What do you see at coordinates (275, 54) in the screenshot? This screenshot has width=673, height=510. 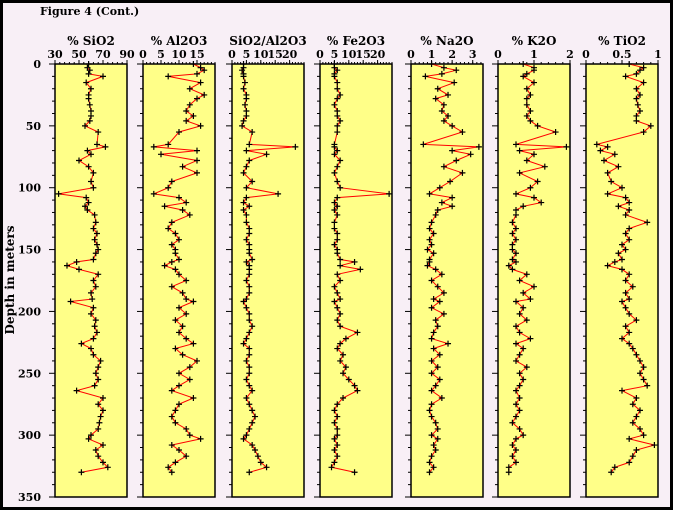 I see `x-tick-label: 15` at bounding box center [275, 54].